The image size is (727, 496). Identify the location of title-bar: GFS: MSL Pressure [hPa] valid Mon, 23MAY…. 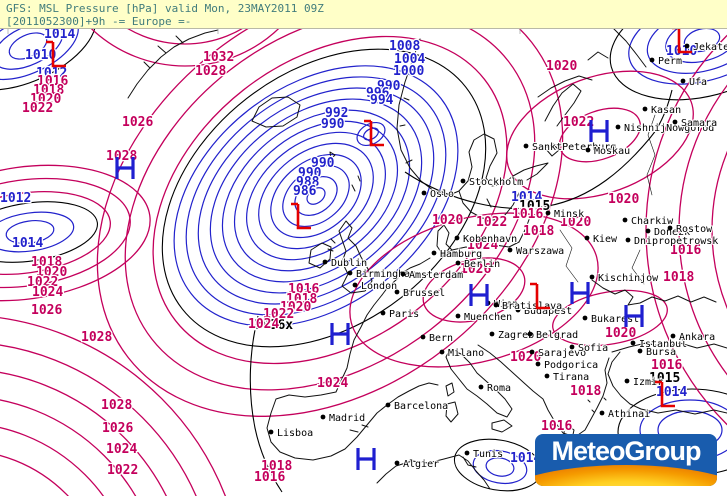
(363, 14).